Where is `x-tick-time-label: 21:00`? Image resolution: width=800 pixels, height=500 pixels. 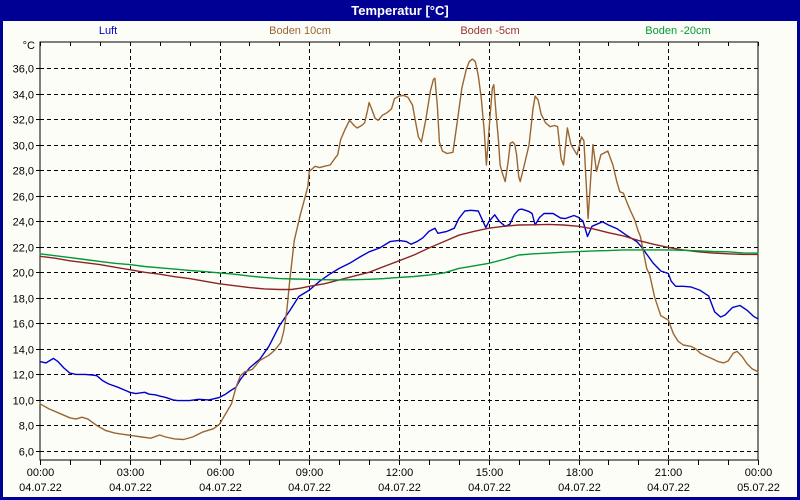 x-tick-time-label: 21:00 is located at coordinates (669, 473).